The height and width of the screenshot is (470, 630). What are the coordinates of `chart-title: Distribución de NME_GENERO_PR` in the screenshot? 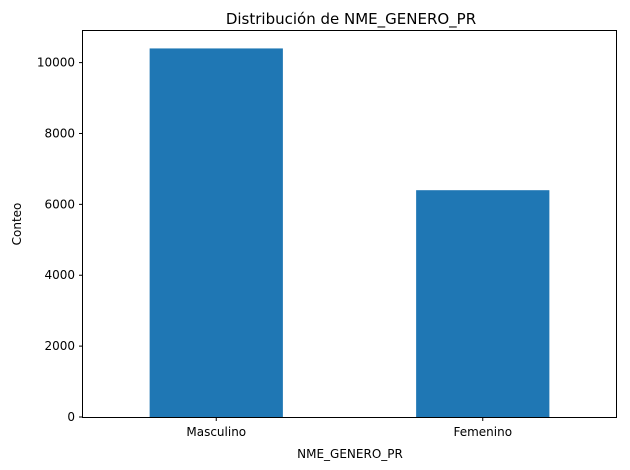 It's located at (351, 19).